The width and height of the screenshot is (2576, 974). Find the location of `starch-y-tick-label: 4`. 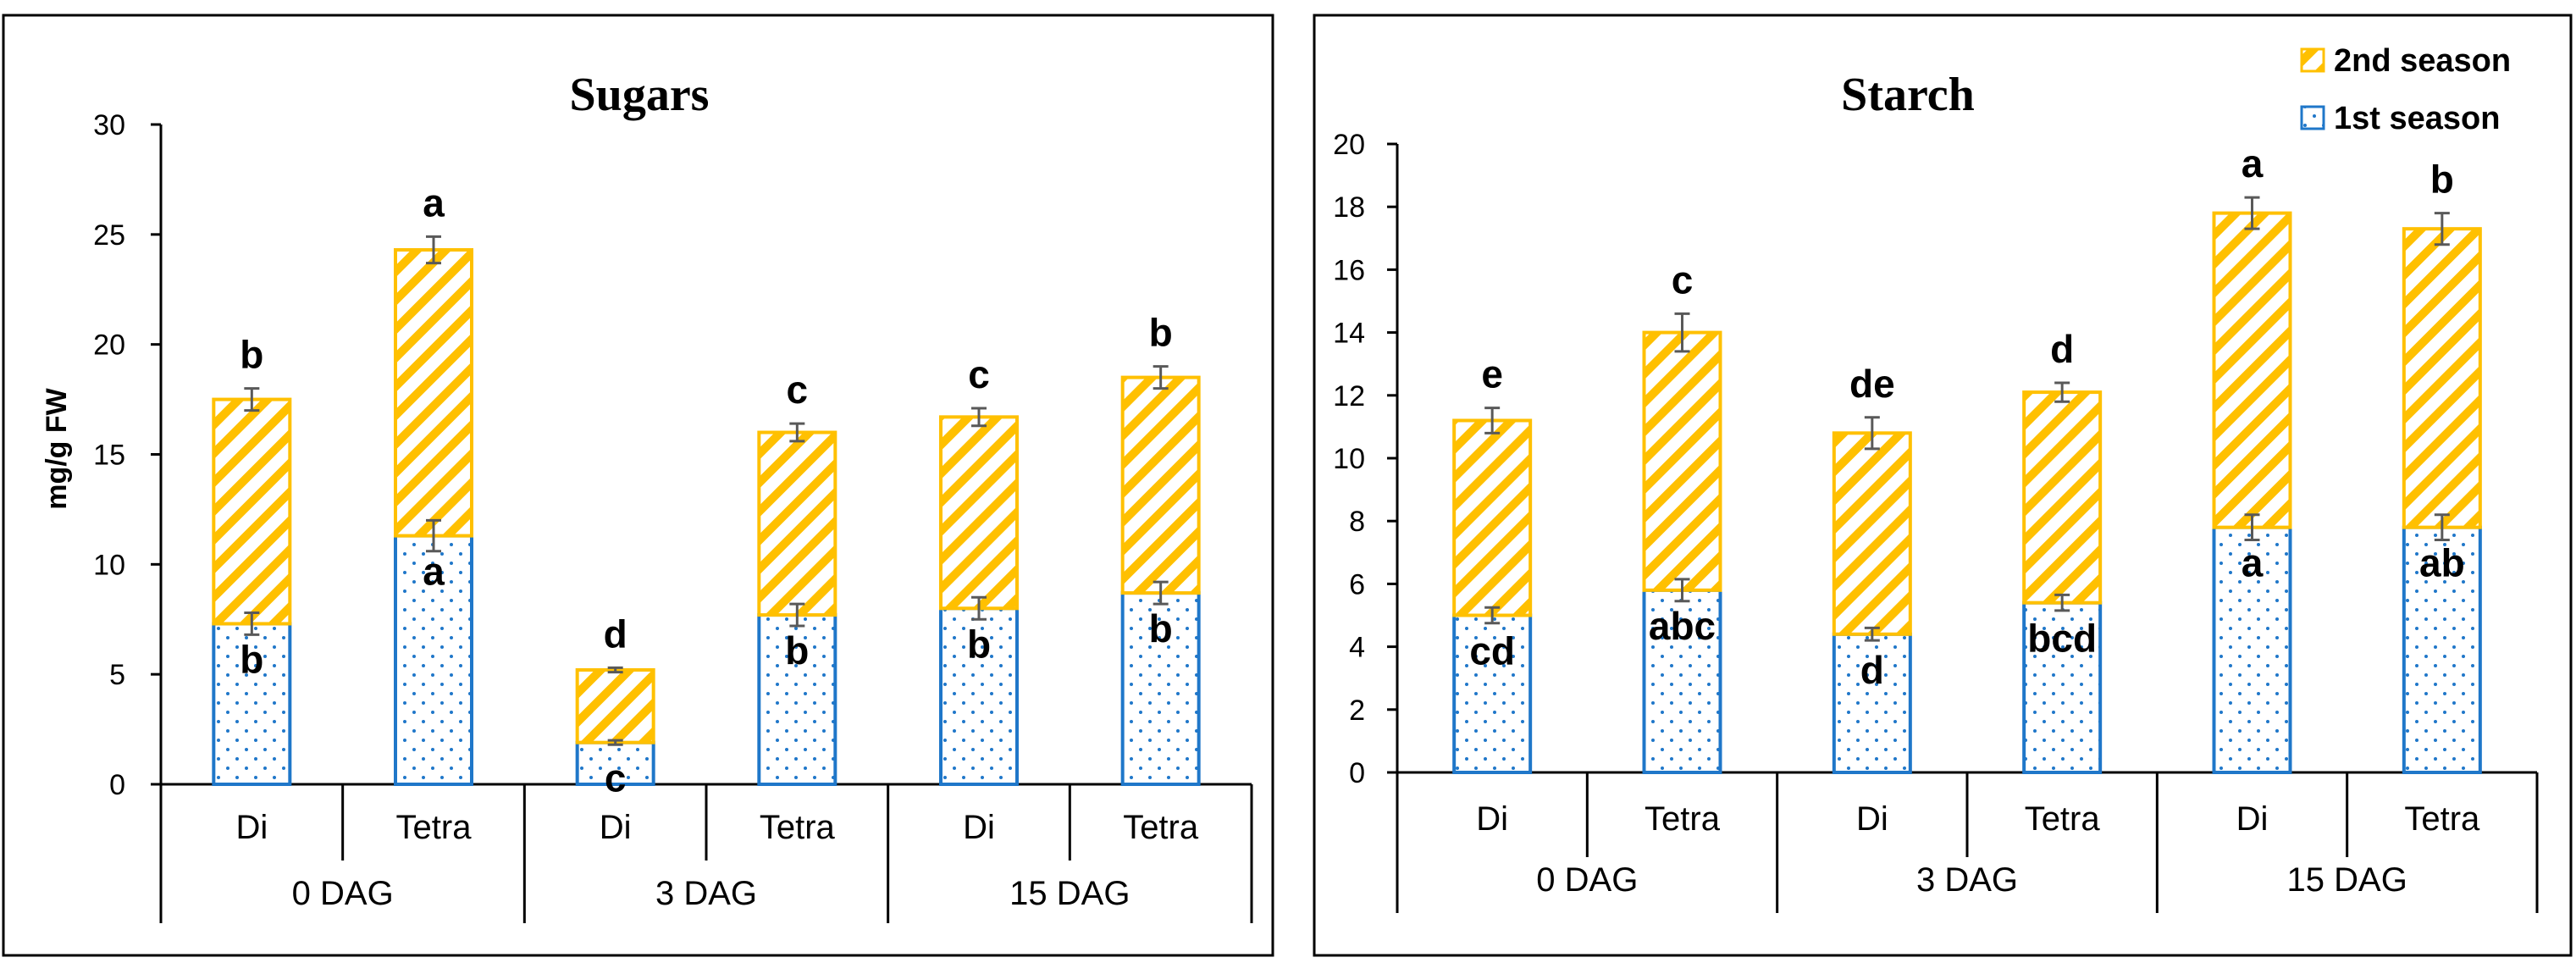

starch-y-tick-label: 4 is located at coordinates (1357, 648).